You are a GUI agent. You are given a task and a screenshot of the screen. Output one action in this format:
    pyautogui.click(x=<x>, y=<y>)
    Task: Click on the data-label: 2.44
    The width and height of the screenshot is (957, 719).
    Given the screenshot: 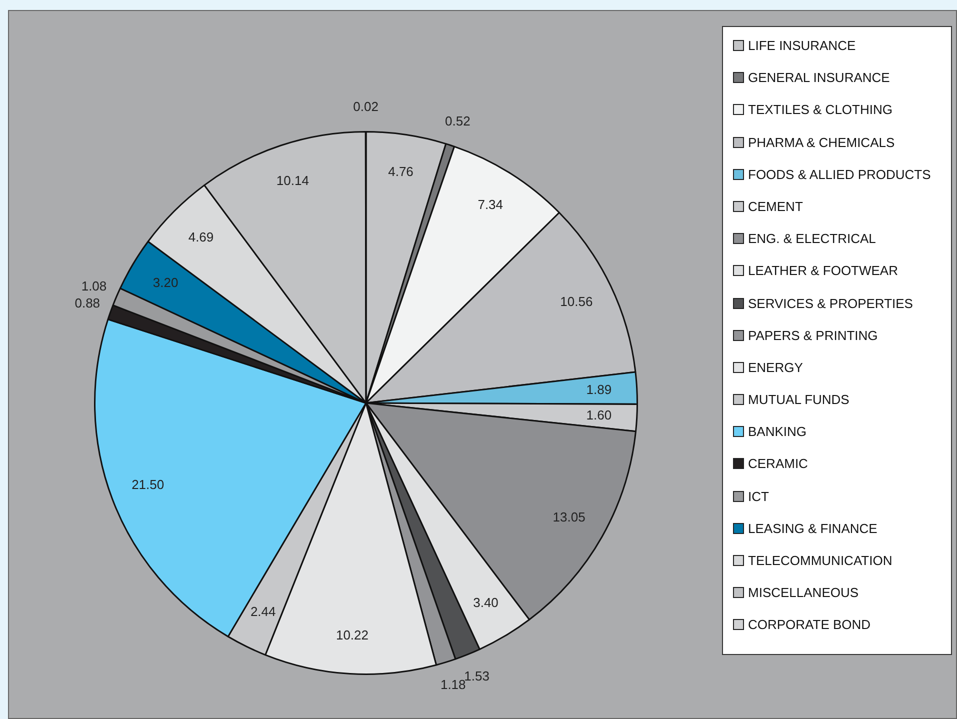 What is the action you would take?
    pyautogui.click(x=263, y=611)
    